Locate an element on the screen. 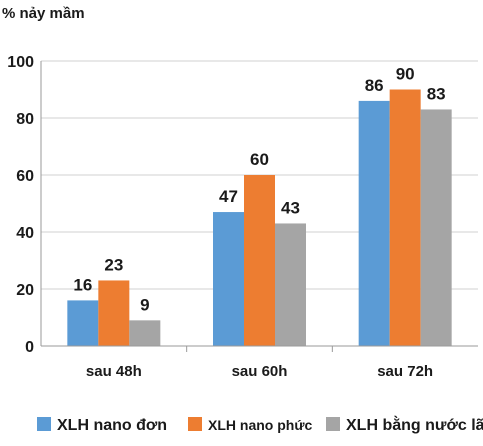 The height and width of the screenshot is (446, 483). data-label-3-2: 90 is located at coordinates (405, 74).